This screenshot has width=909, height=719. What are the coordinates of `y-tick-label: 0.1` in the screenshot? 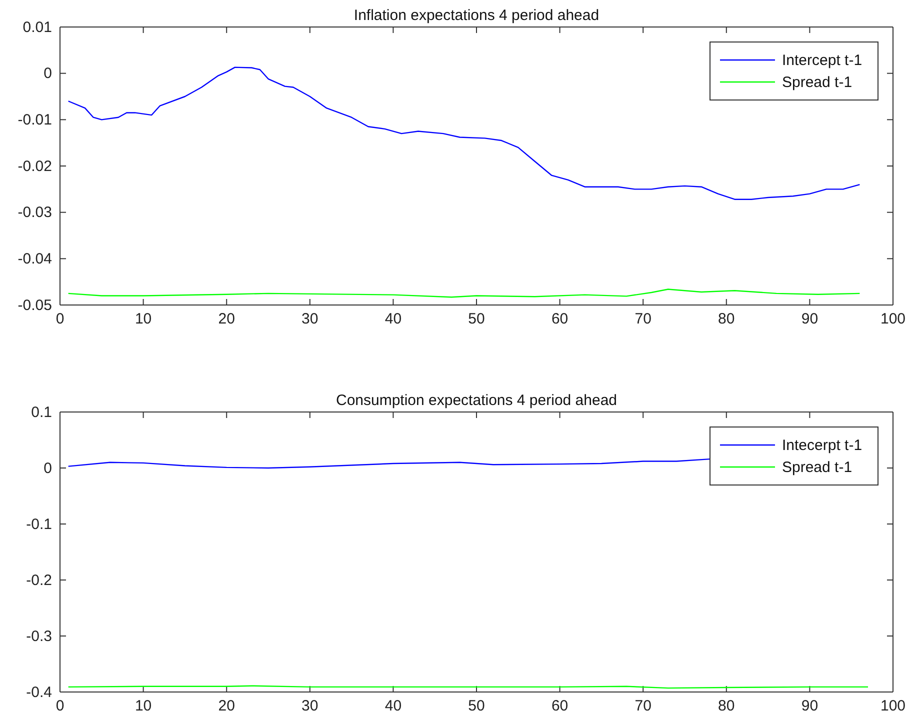 It's located at (41, 412).